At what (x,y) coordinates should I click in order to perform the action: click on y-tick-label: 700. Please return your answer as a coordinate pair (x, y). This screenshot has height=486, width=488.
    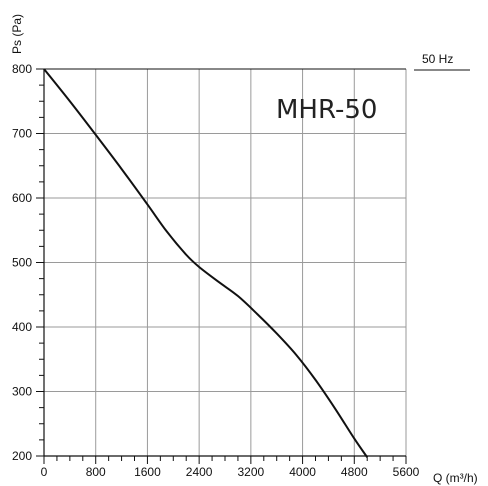
    Looking at the image, I should click on (22, 134).